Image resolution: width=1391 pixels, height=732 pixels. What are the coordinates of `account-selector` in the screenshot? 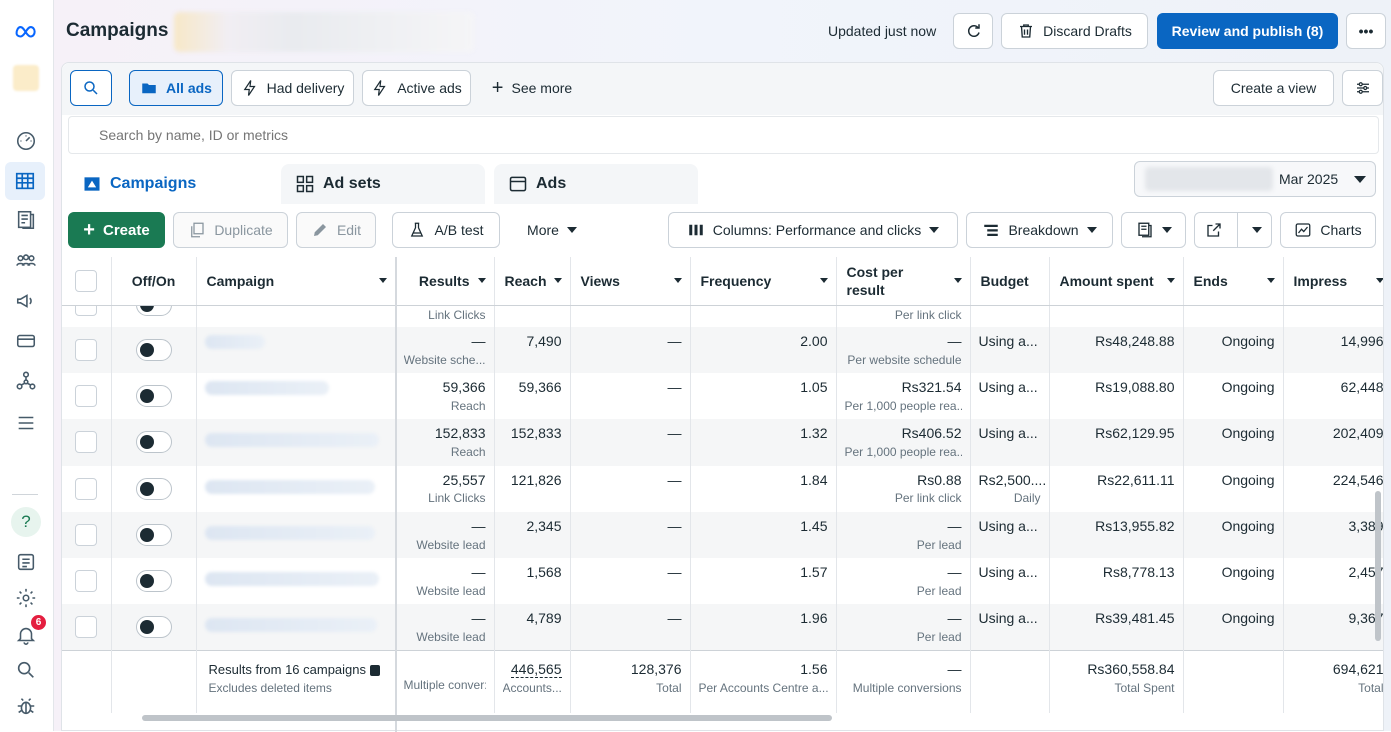 It's located at (324, 32).